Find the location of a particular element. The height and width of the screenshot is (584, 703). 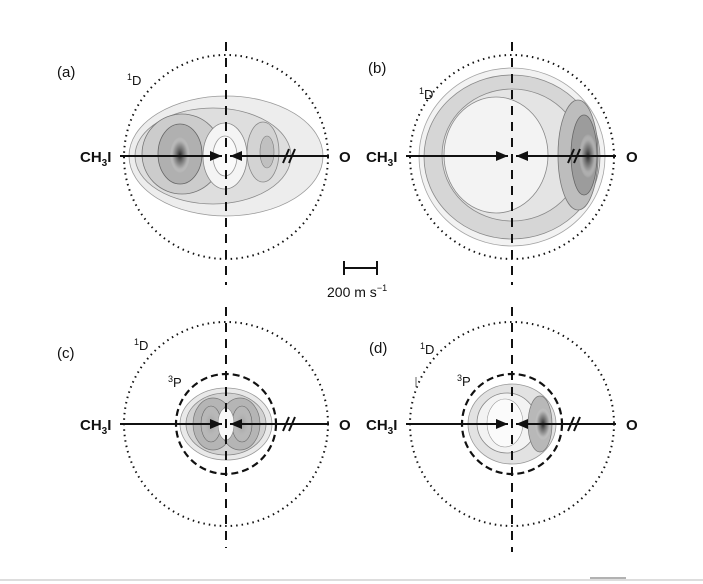

panel-c-outer-state-label: 1D is located at coordinates (141, 345).